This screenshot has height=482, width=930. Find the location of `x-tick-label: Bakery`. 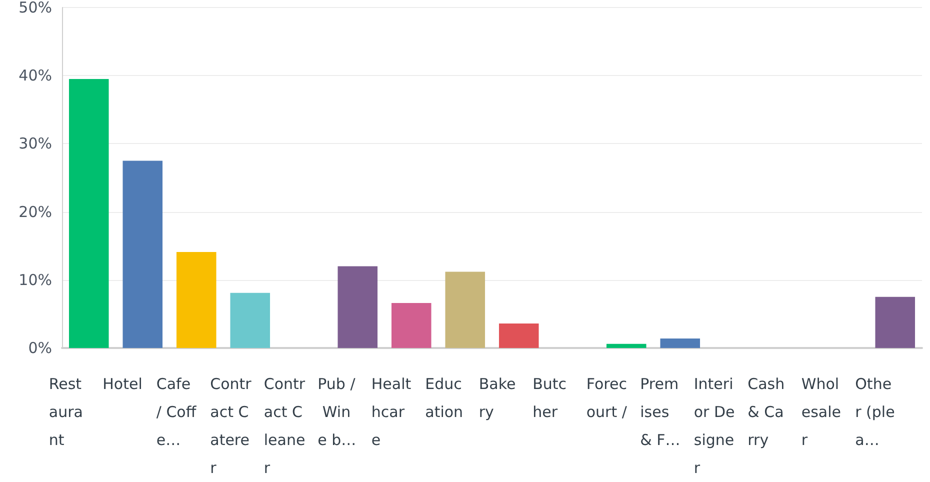

x-tick-label: Bakery is located at coordinates (497, 398).